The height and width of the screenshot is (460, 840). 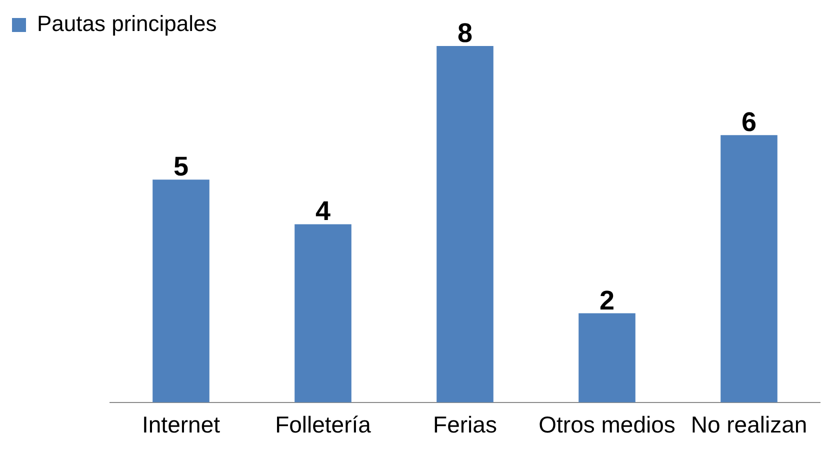 What do you see at coordinates (465, 425) in the screenshot?
I see `x-tick-label: Ferias` at bounding box center [465, 425].